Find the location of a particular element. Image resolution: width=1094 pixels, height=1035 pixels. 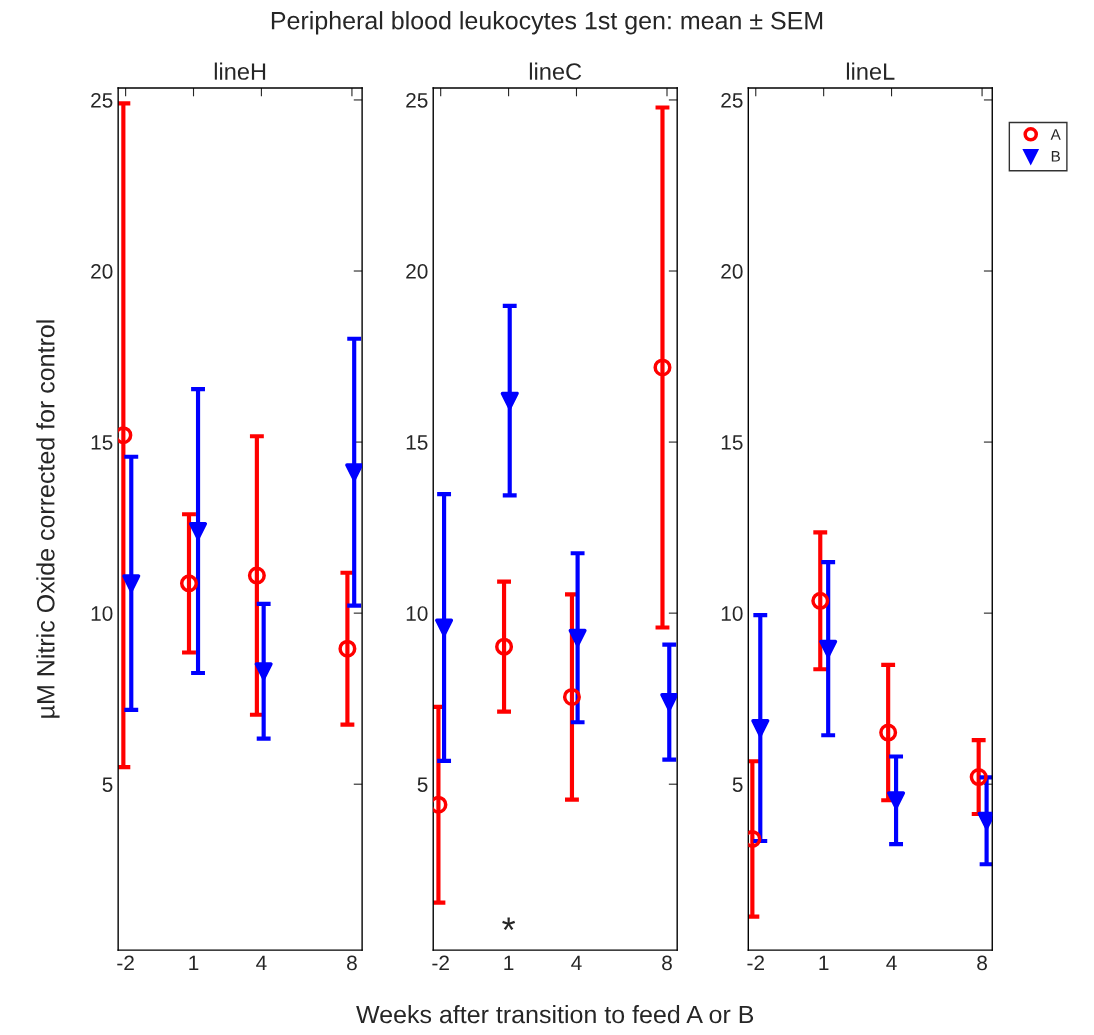

y-axis-title: µM Nitric Oxide corrected for control is located at coordinates (48, 519).